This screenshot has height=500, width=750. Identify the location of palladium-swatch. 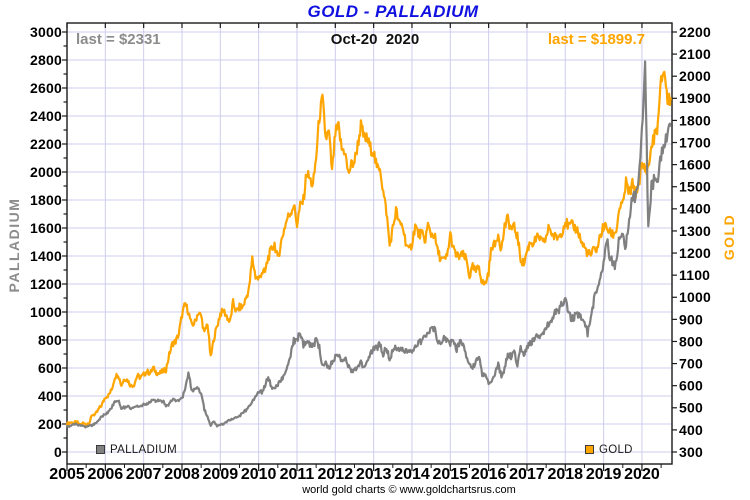
(100, 449).